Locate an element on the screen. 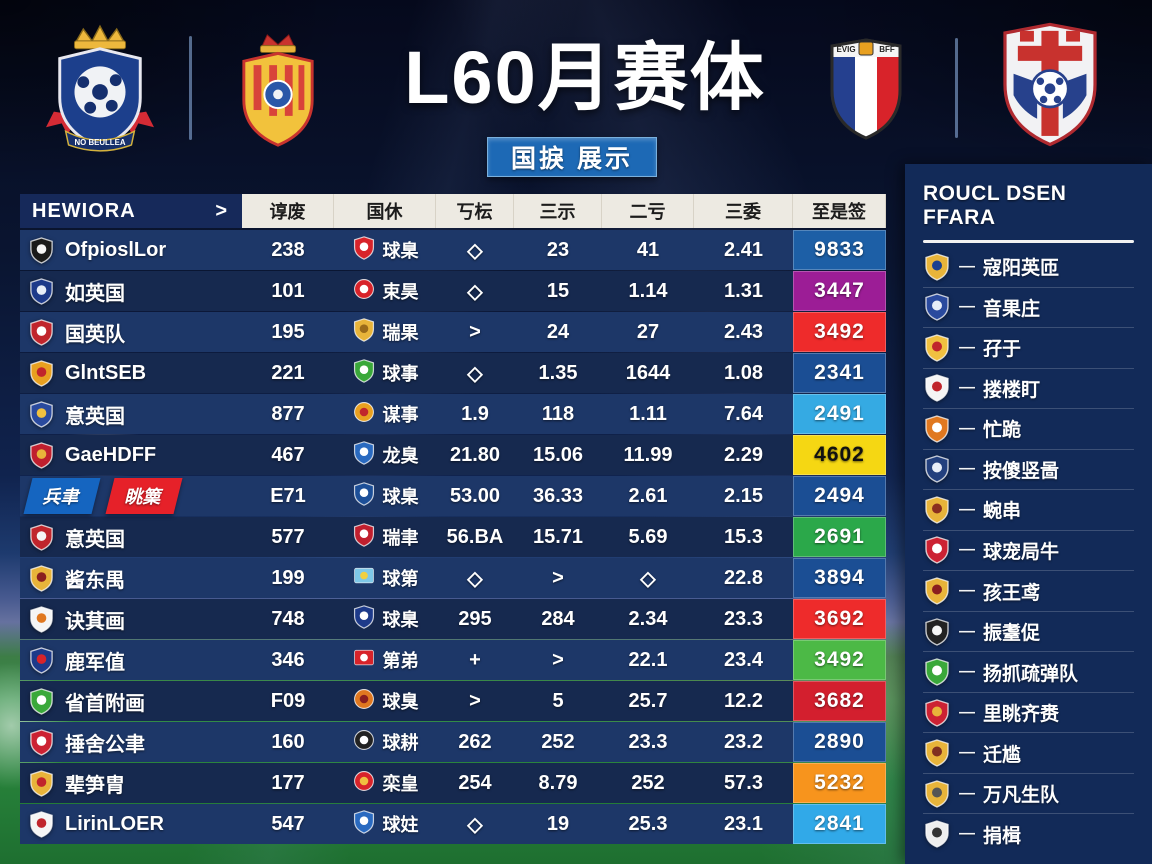  column-header-4: 三示 is located at coordinates (558, 211).